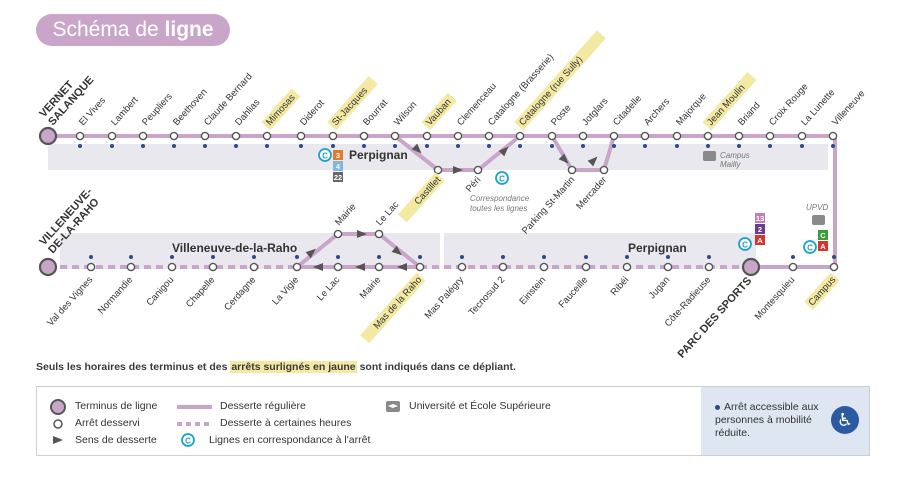 The height and width of the screenshot is (483, 904). I want to click on page-title: Schéma de ligne, so click(133, 30).